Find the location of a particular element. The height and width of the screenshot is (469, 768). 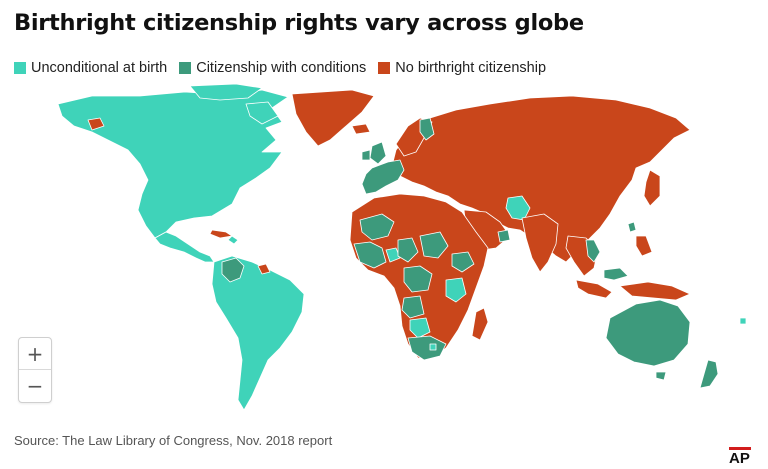

region-southern-africa is located at coordinates (427, 348).